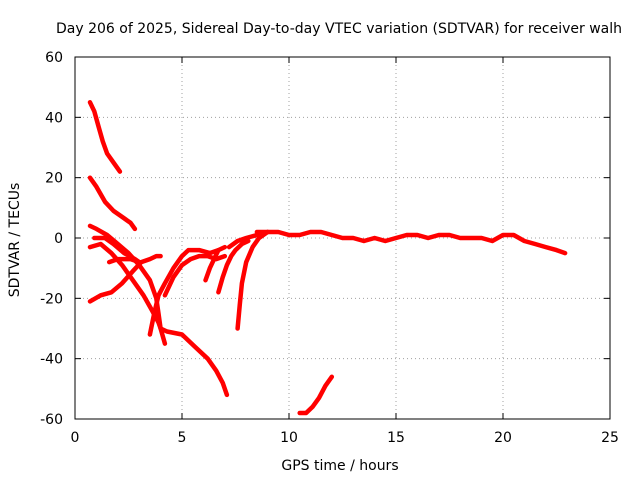  I want to click on x-axis-label: GPS time / hours, so click(339, 466).